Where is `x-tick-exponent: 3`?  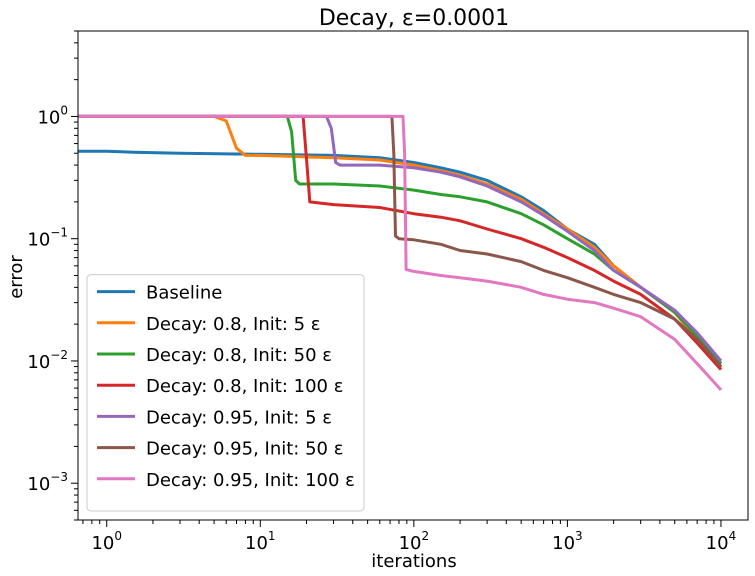
x-tick-exponent: 3 is located at coordinates (579, 536).